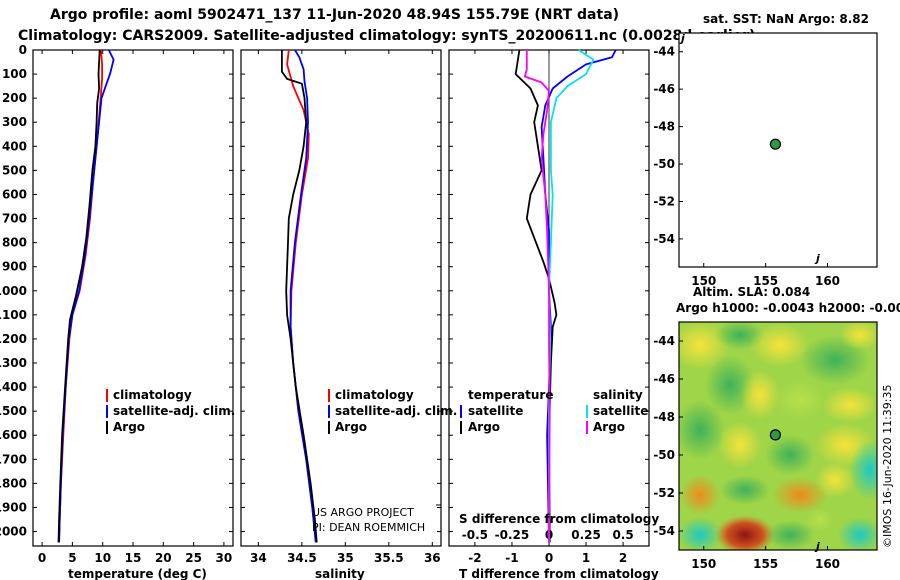  What do you see at coordinates (13, 387) in the screenshot?
I see `depth-tick-label: 1400` at bounding box center [13, 387].